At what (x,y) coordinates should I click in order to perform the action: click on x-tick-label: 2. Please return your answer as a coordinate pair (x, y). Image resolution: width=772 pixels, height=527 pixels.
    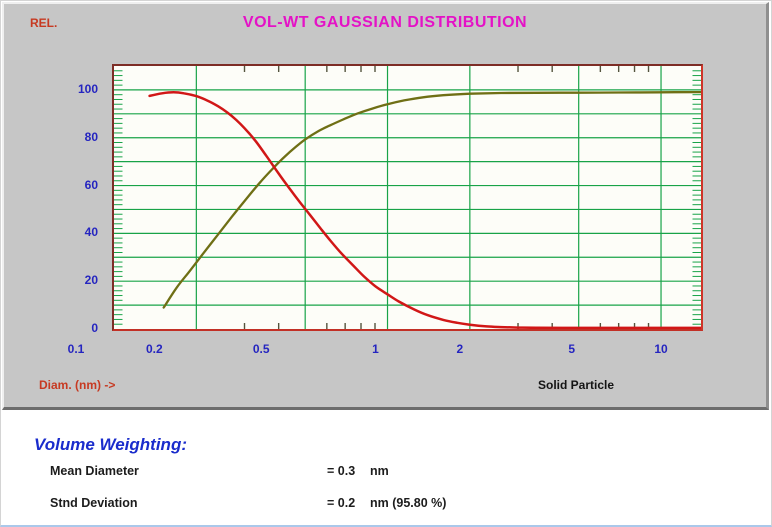
    Looking at the image, I should click on (460, 349).